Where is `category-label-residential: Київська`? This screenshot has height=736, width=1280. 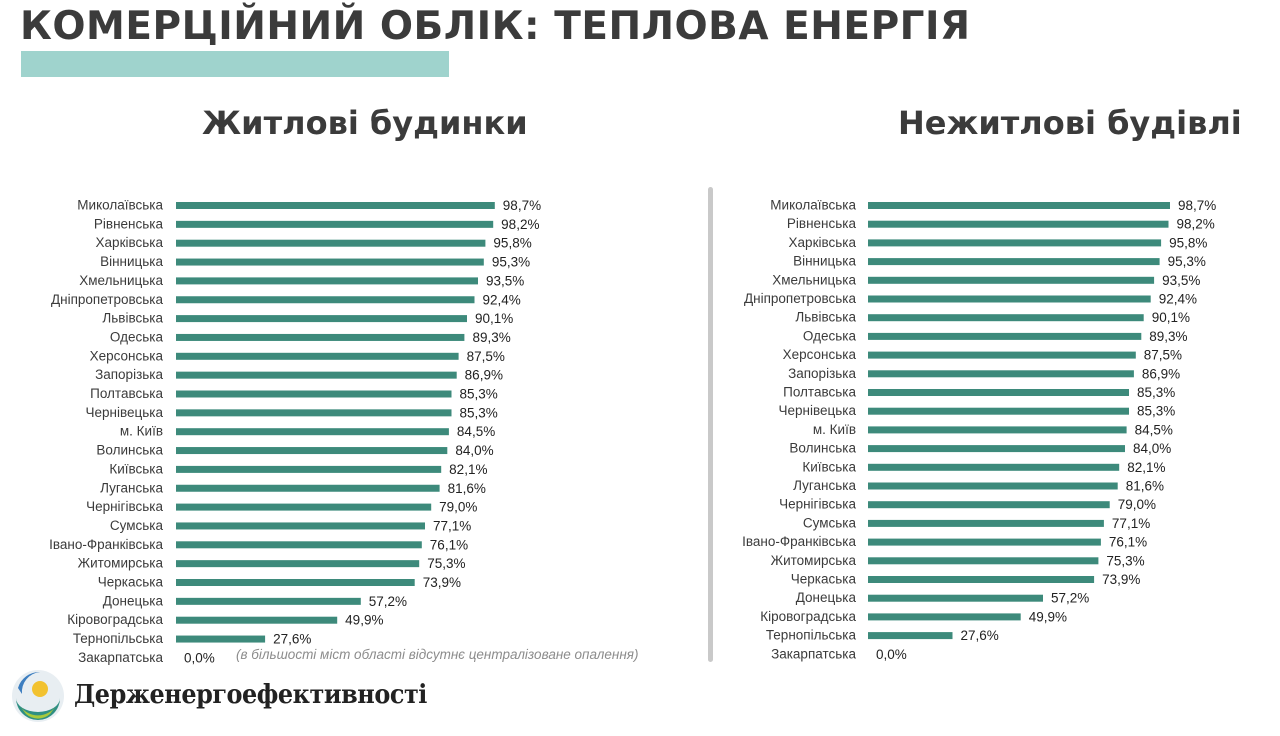
category-label-residential: Київська is located at coordinates (136, 468).